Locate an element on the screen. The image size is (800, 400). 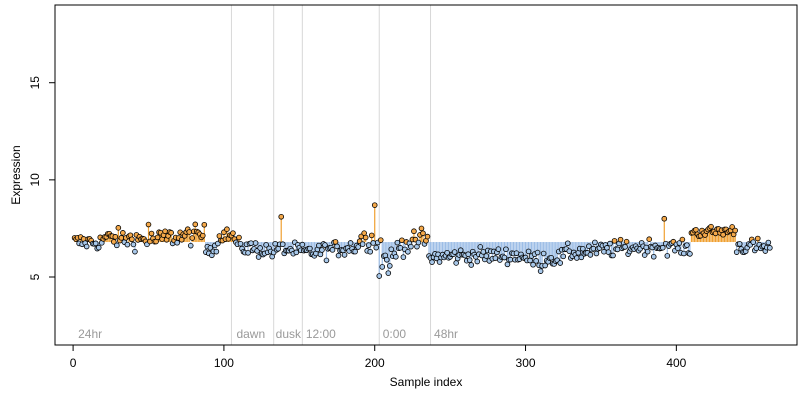
y-axis-title: Expression is located at coordinates (16, 174).